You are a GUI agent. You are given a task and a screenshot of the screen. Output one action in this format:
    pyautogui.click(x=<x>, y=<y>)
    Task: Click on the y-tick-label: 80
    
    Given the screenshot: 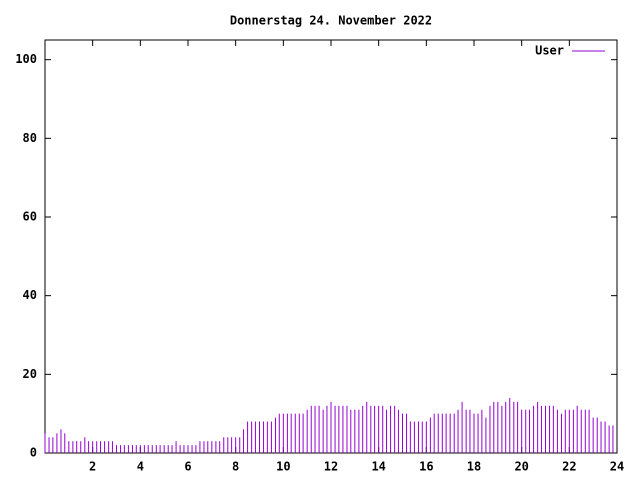 What is the action you would take?
    pyautogui.click(x=30, y=138)
    